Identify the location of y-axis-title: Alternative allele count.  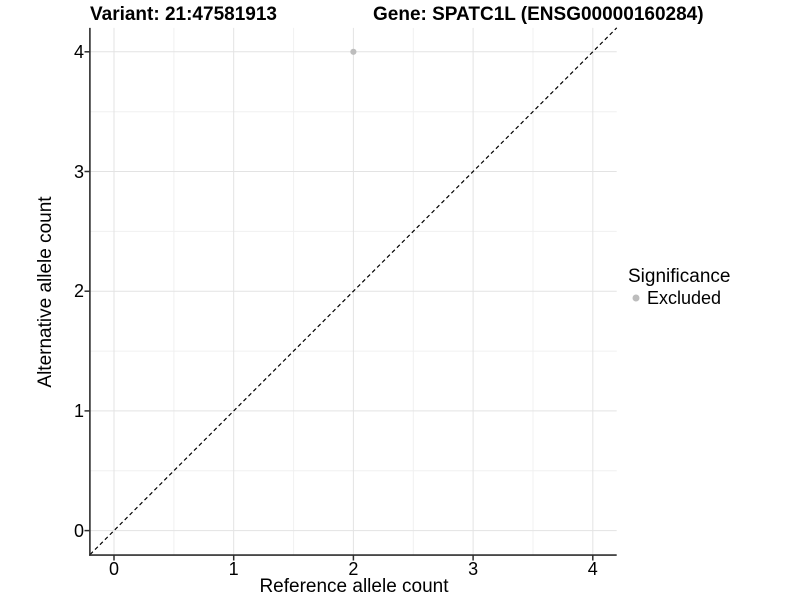
(45, 292).